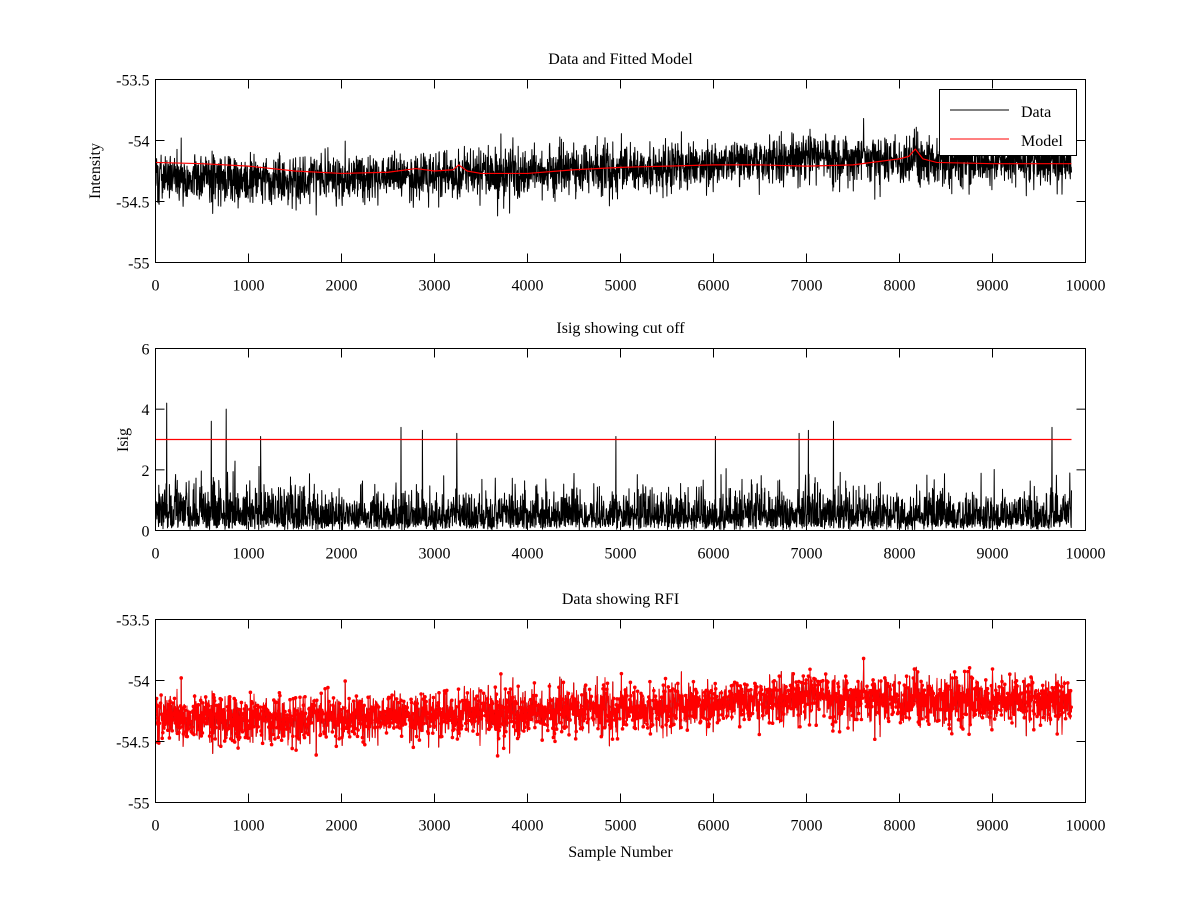 Image resolution: width=1200 pixels, height=900 pixels. Describe the element at coordinates (1036, 112) in the screenshot. I see `legend-label-data: Data` at that location.